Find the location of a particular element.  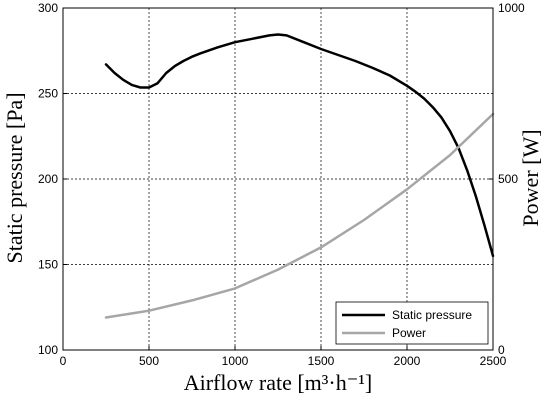

y-left-tick-label: 200 is located at coordinates (48, 179).